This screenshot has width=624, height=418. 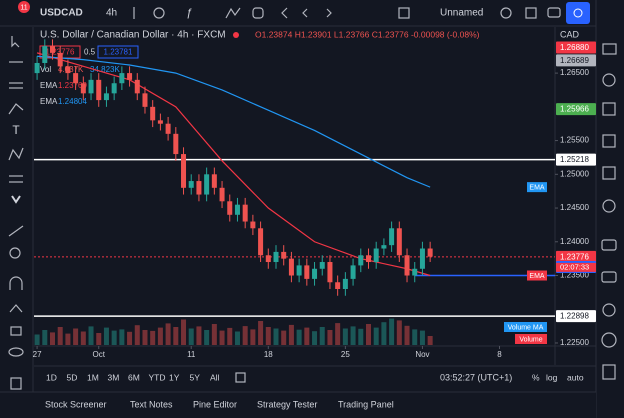 I want to click on price-label-box, so click(x=576, y=109).